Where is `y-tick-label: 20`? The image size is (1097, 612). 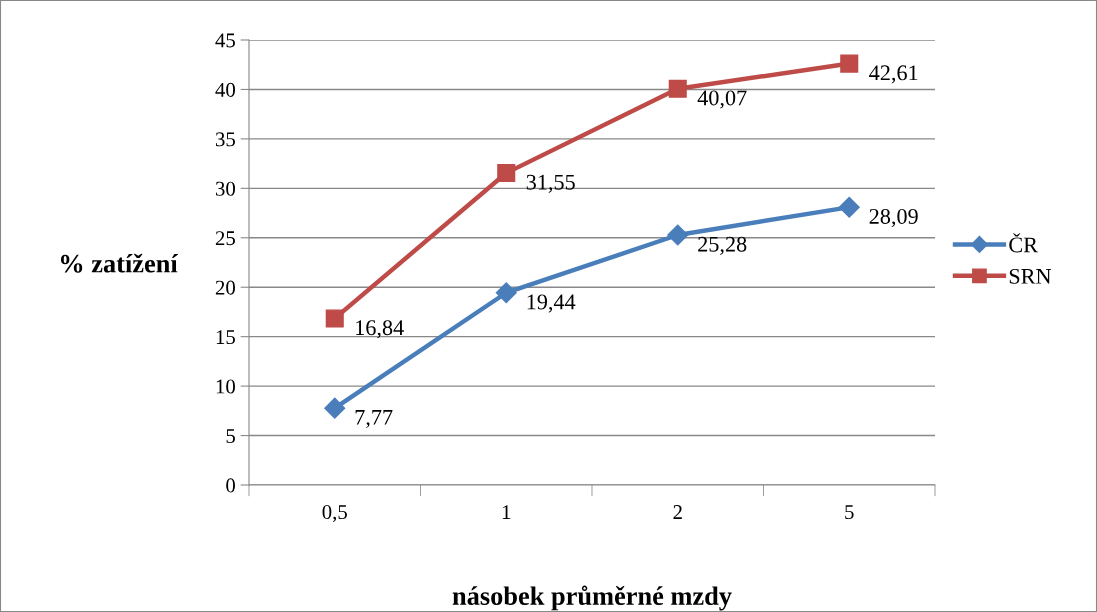 y-tick-label: 20 is located at coordinates (225, 287).